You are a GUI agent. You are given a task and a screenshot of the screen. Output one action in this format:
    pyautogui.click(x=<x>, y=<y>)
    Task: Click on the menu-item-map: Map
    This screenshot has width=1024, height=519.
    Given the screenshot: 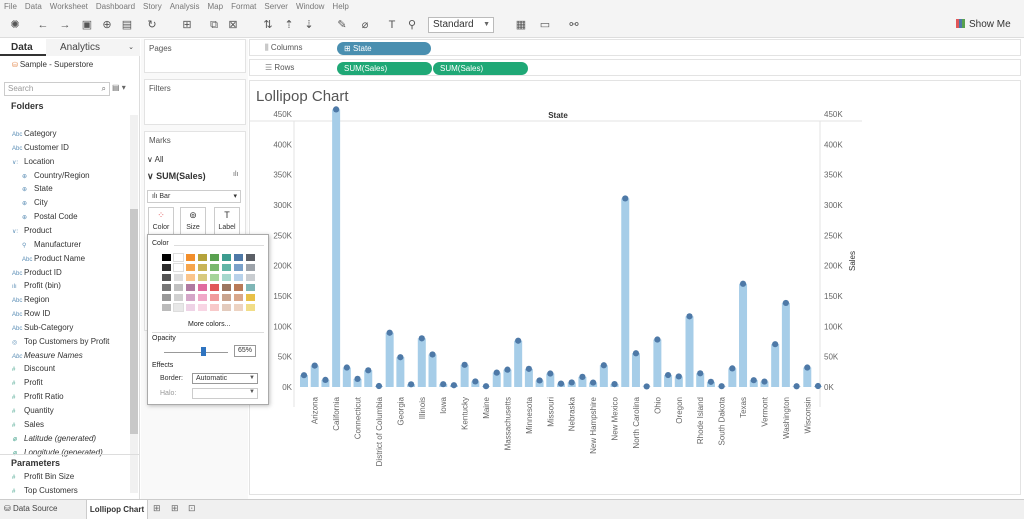 What is the action you would take?
    pyautogui.click(x=215, y=6)
    